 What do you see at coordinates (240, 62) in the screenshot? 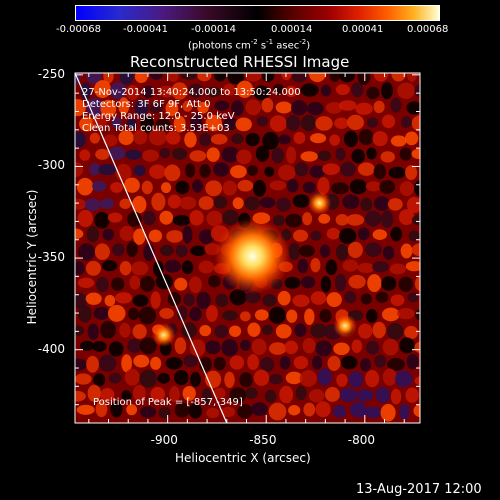
I see `chart-title: Reconstructed RHESSI Image` at bounding box center [240, 62].